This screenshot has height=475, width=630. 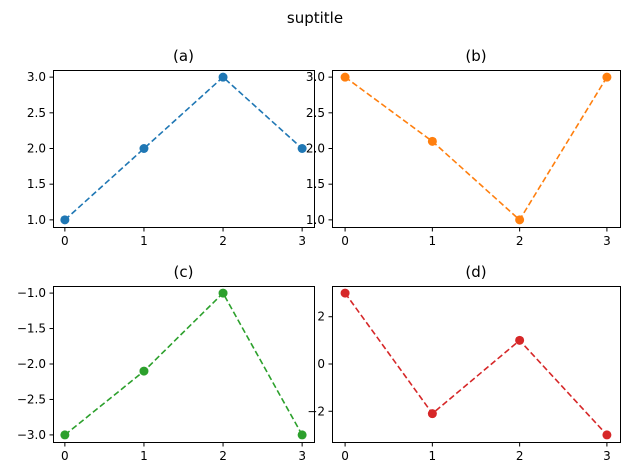 What do you see at coordinates (183, 363) in the screenshot?
I see `subplot-c-series-line` at bounding box center [183, 363].